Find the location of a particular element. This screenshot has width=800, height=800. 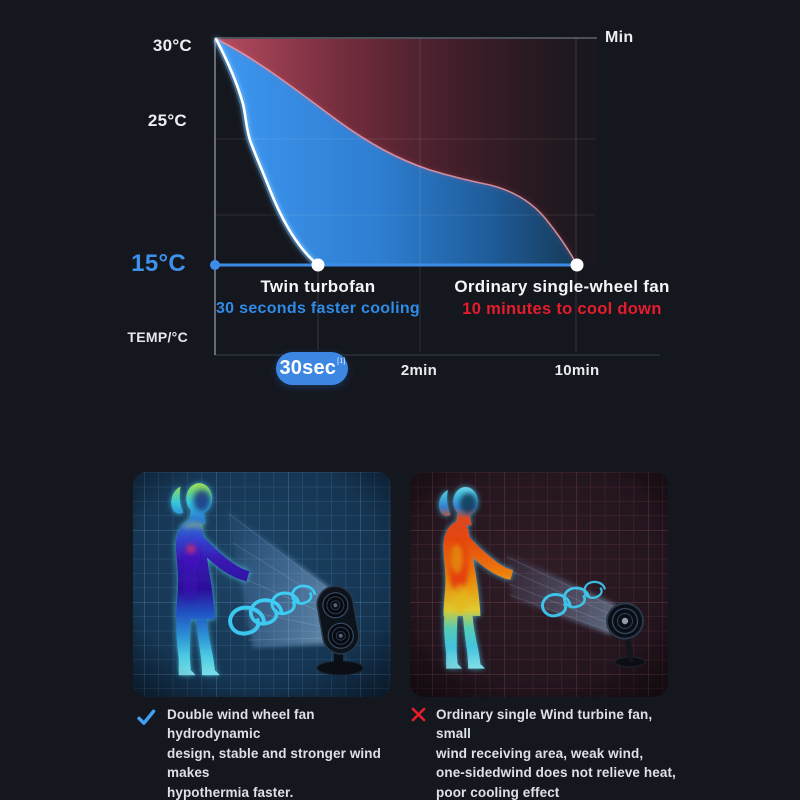

ordinary-fan-curve is located at coordinates (396, 152).